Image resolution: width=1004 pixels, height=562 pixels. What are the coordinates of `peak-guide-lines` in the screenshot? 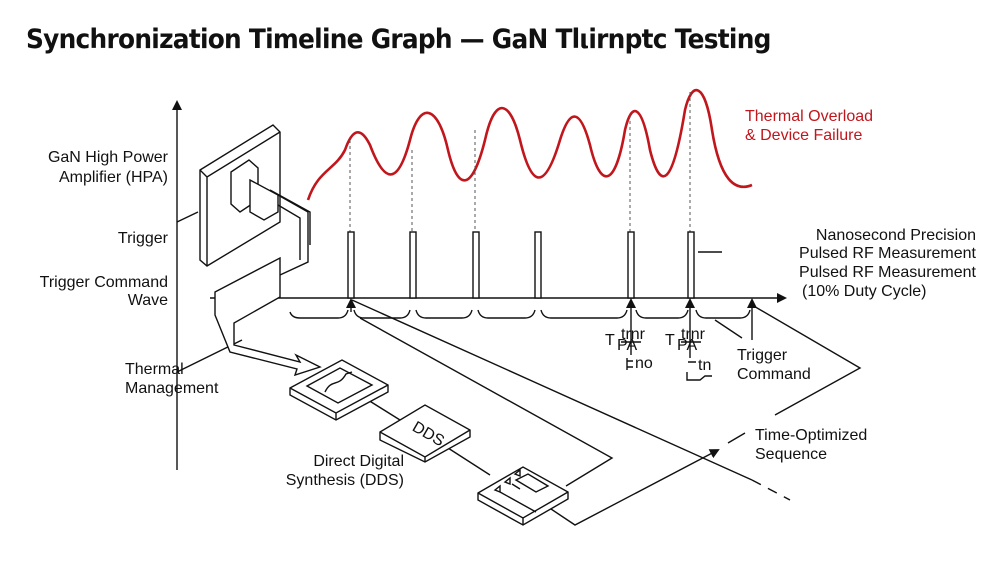 It's located at (520, 195).